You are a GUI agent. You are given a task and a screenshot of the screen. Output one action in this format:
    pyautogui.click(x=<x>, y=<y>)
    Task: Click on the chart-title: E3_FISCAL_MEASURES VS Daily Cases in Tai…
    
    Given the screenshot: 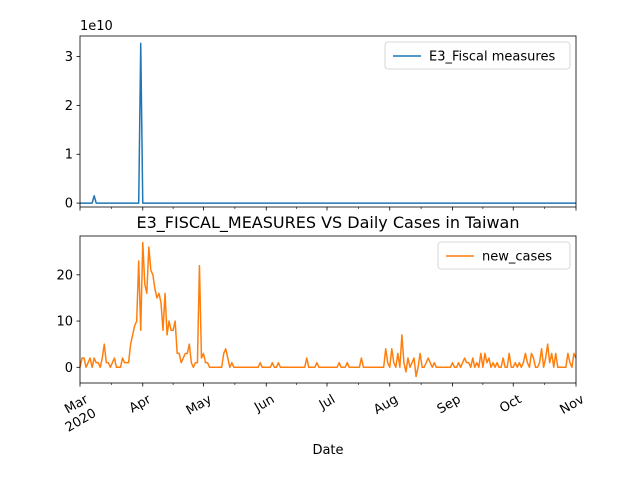 What is the action you would take?
    pyautogui.click(x=327, y=223)
    